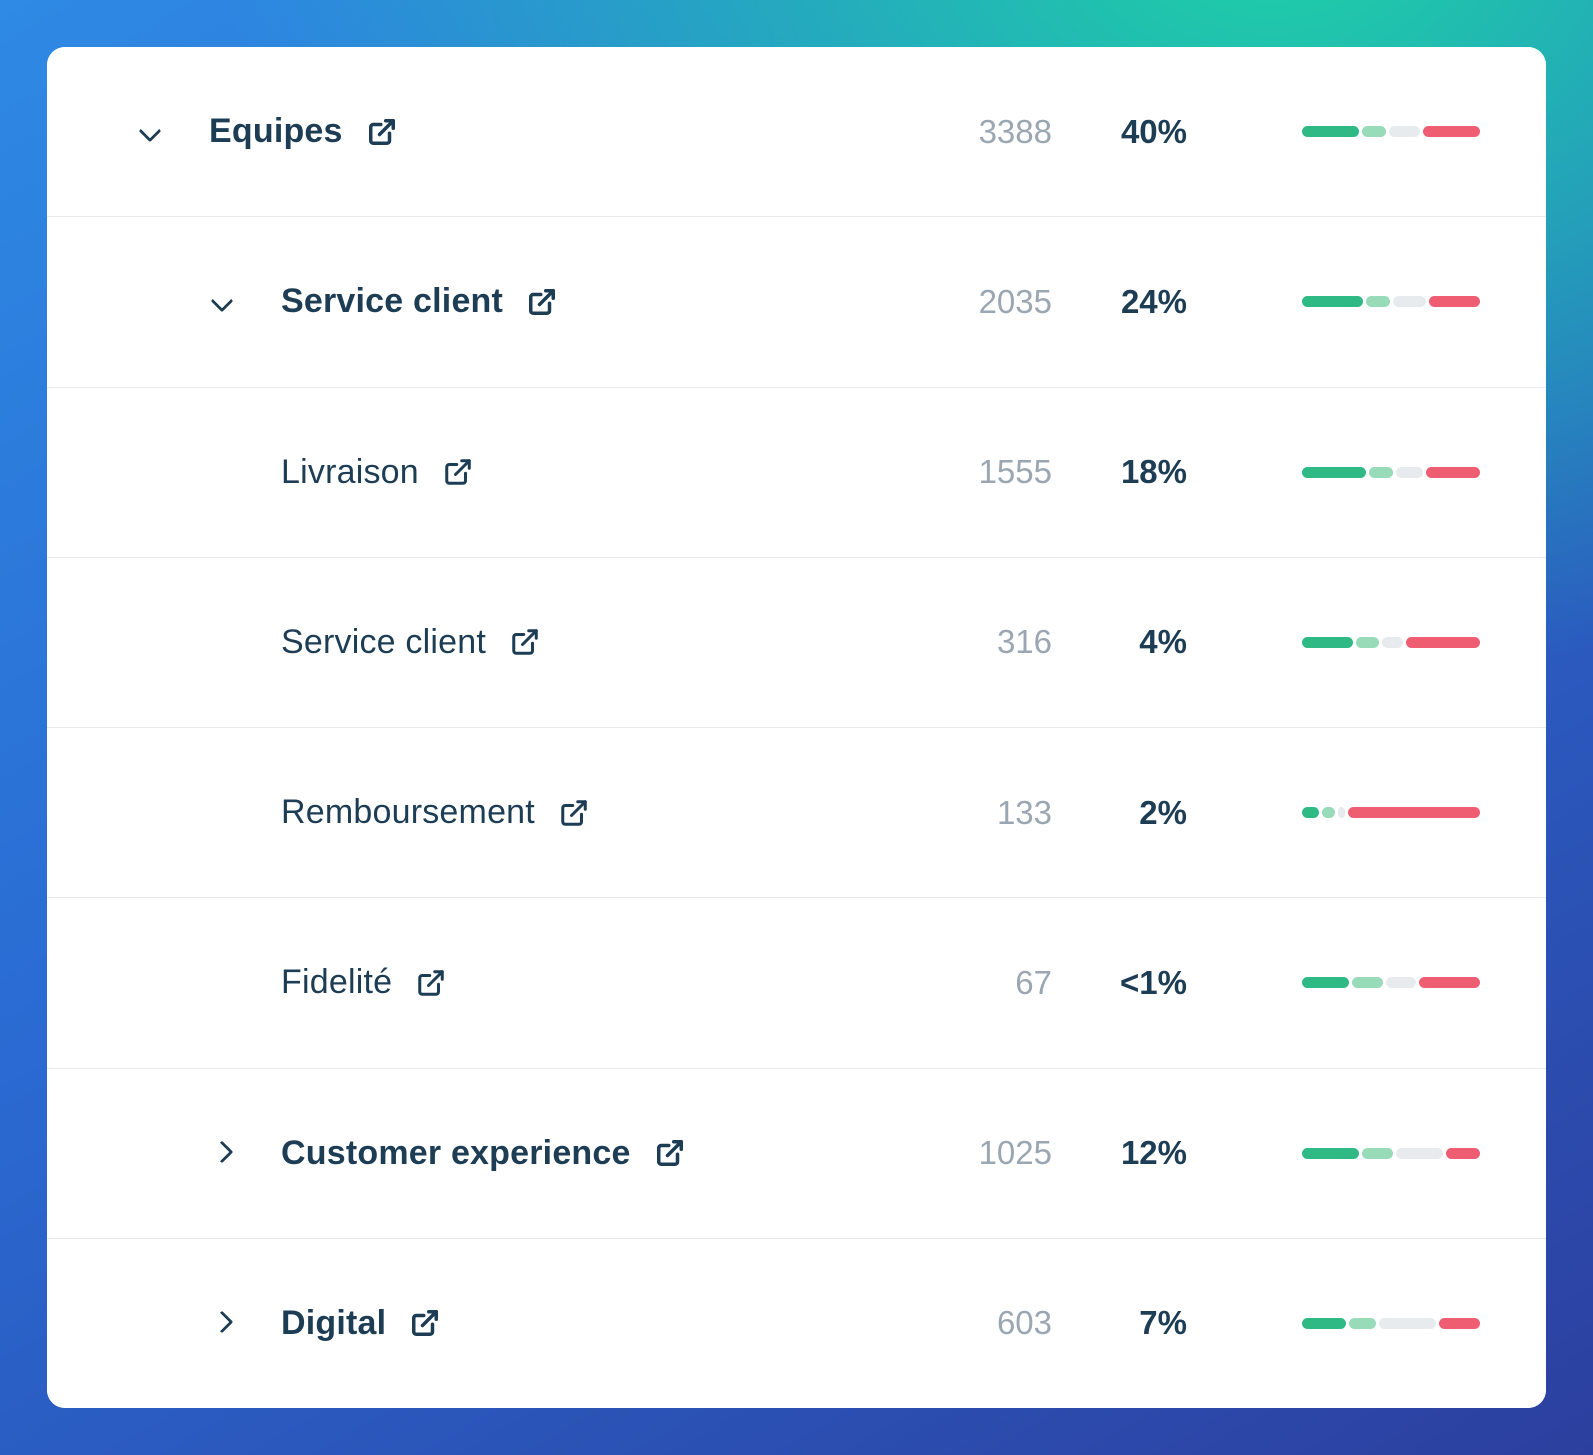 The height and width of the screenshot is (1455, 1593). I want to click on mention-count: 1025, so click(1015, 1153).